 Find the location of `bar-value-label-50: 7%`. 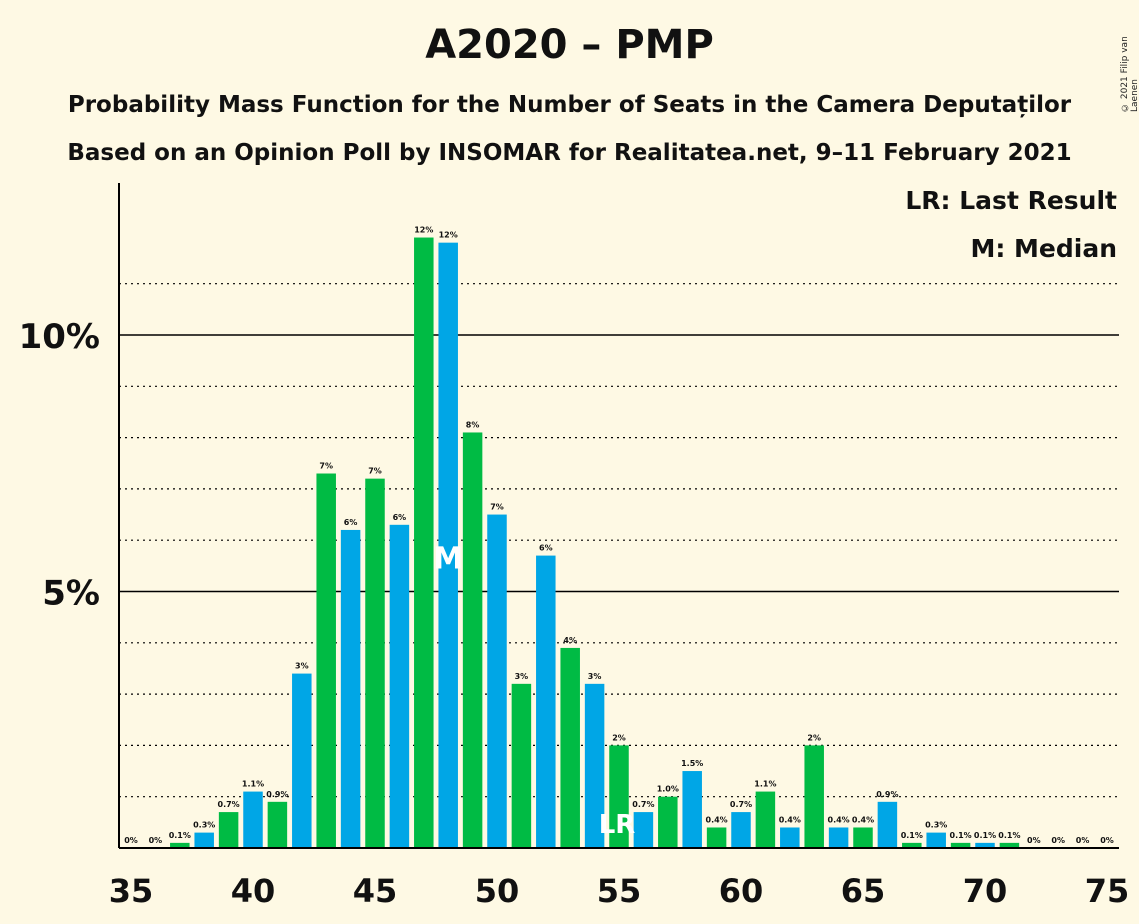

bar-value-label-50: 7% is located at coordinates (497, 507).